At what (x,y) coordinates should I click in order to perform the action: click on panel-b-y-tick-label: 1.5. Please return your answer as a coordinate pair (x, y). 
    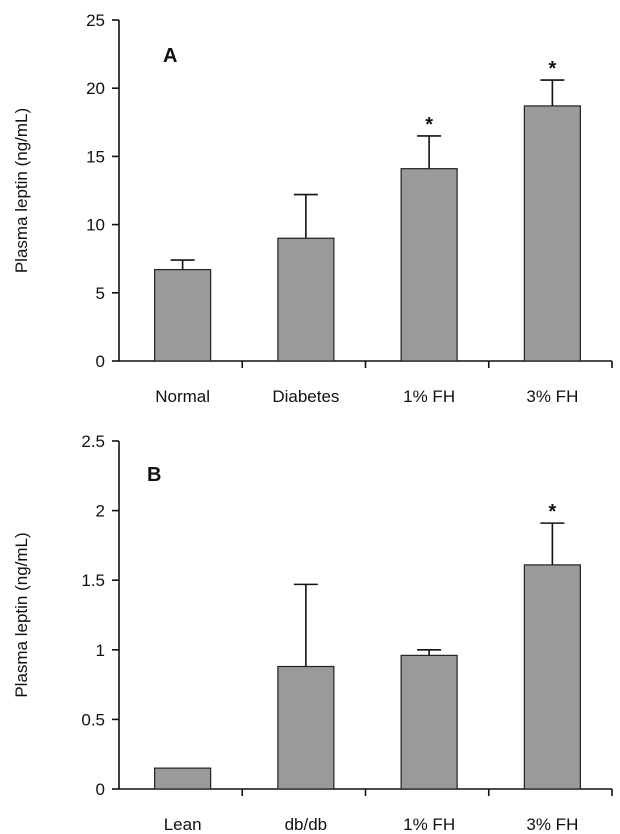
    Looking at the image, I should click on (93, 580).